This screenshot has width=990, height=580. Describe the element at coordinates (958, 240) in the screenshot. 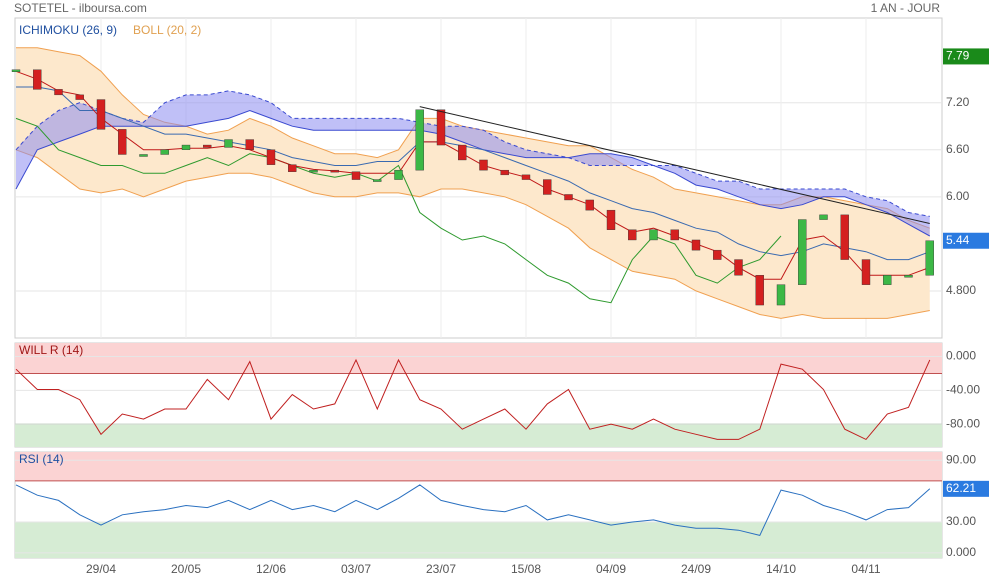

I see `price-tag-label: 5.44` at that location.